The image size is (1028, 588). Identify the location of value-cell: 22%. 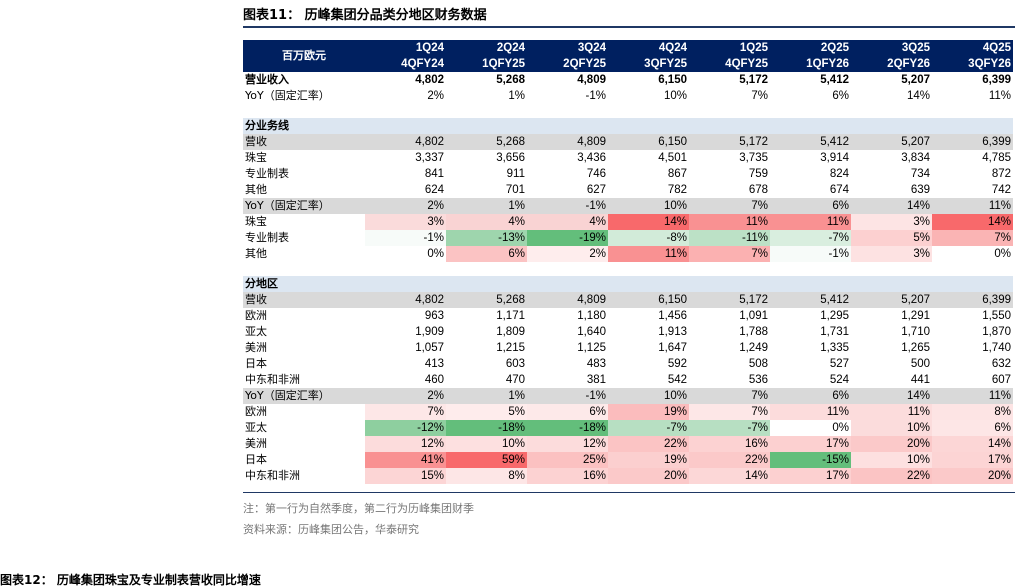
(891, 476).